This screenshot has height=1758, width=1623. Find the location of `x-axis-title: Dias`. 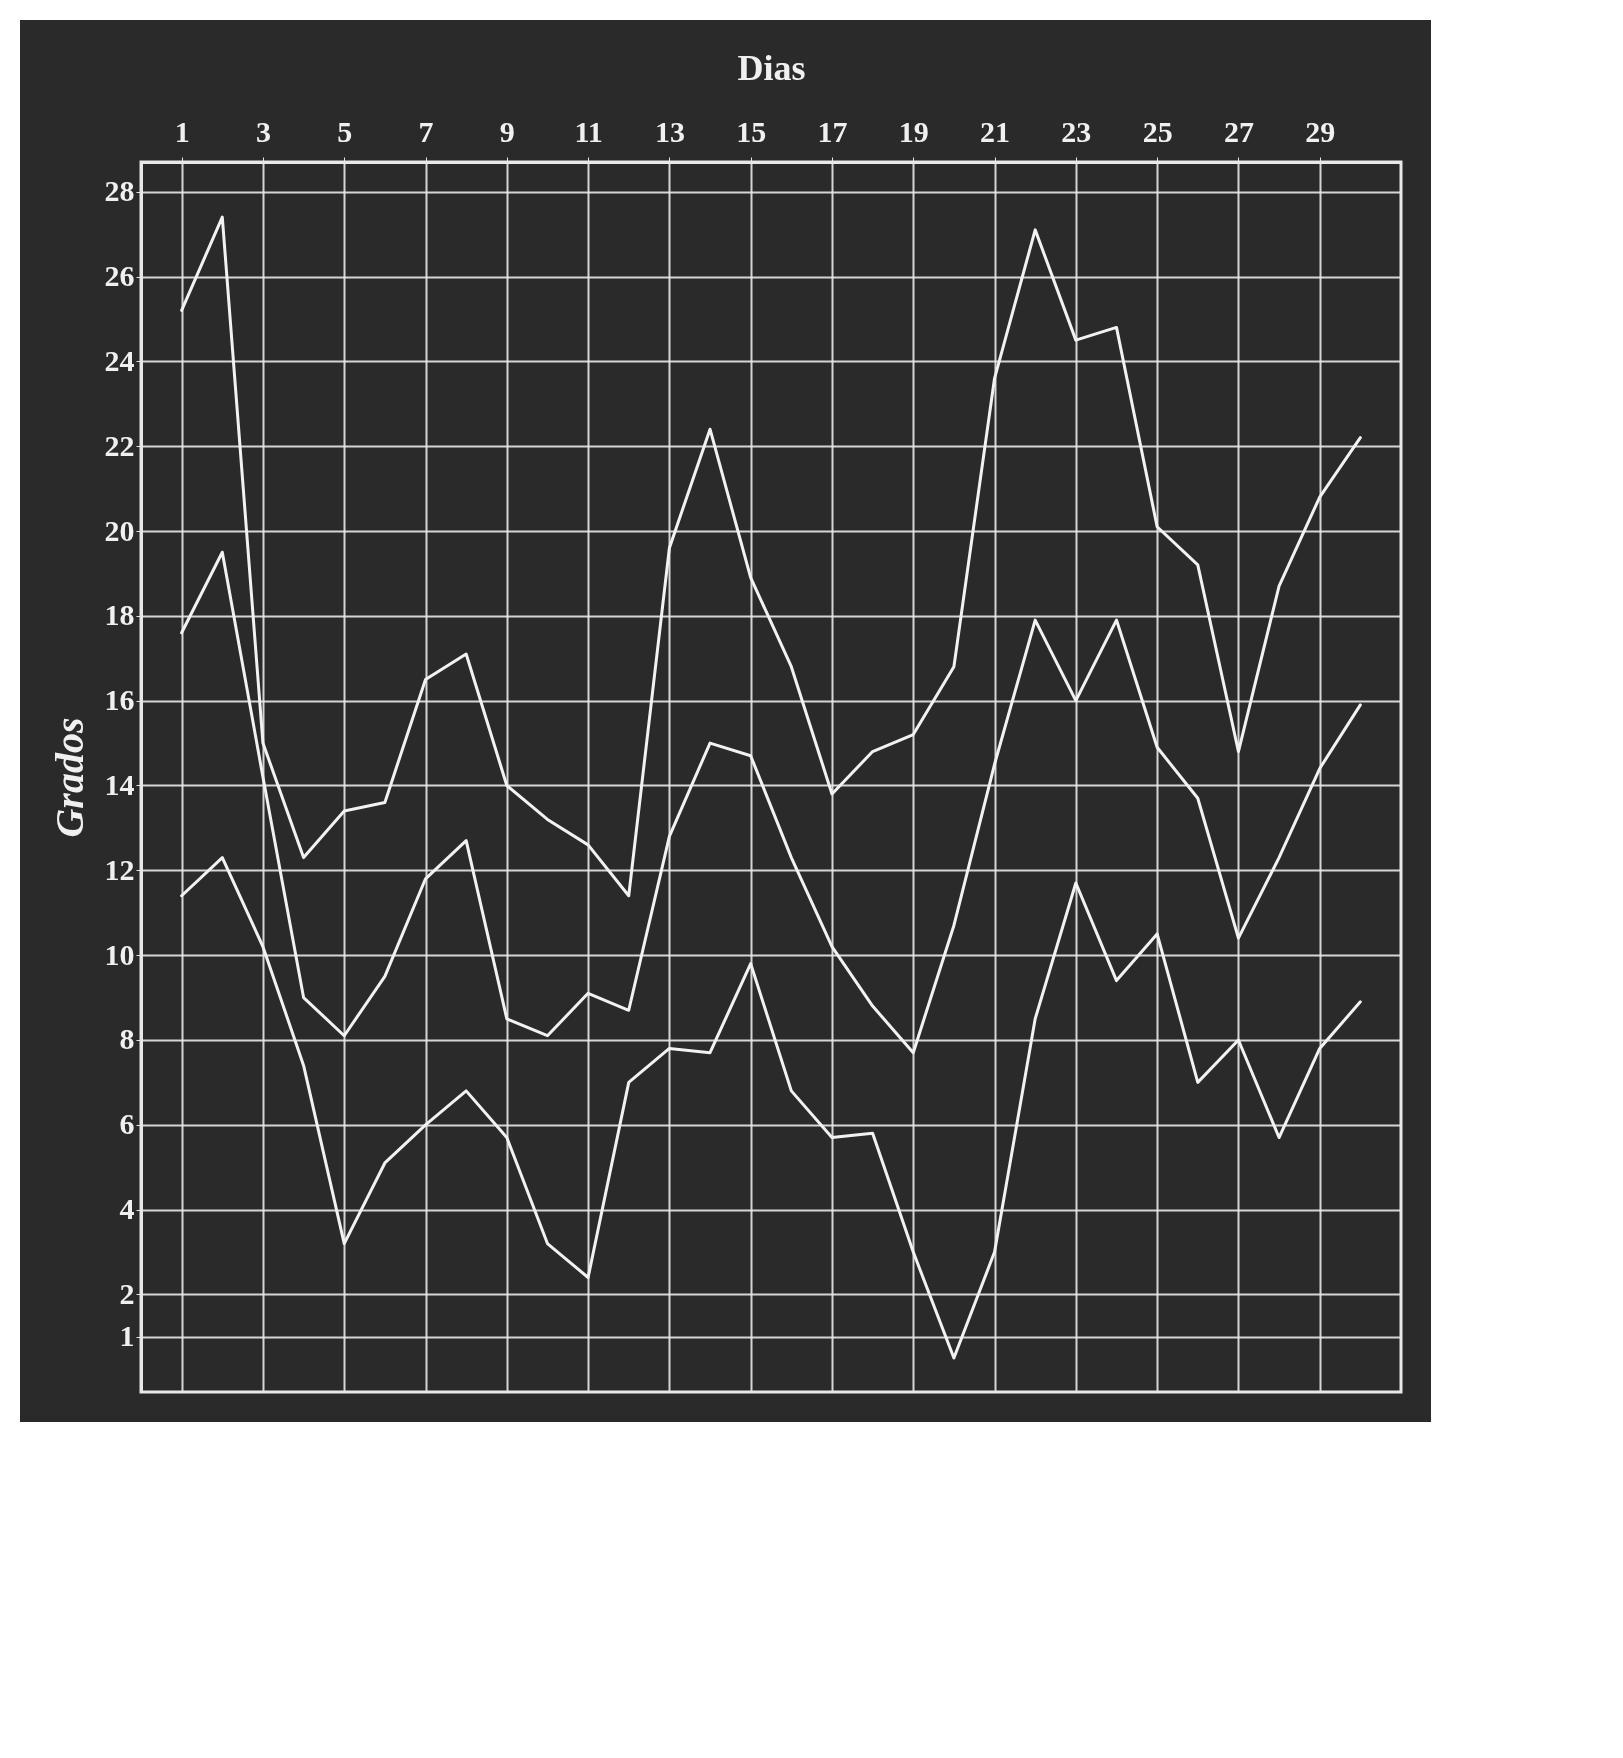

x-axis-title: Dias is located at coordinates (771, 67).